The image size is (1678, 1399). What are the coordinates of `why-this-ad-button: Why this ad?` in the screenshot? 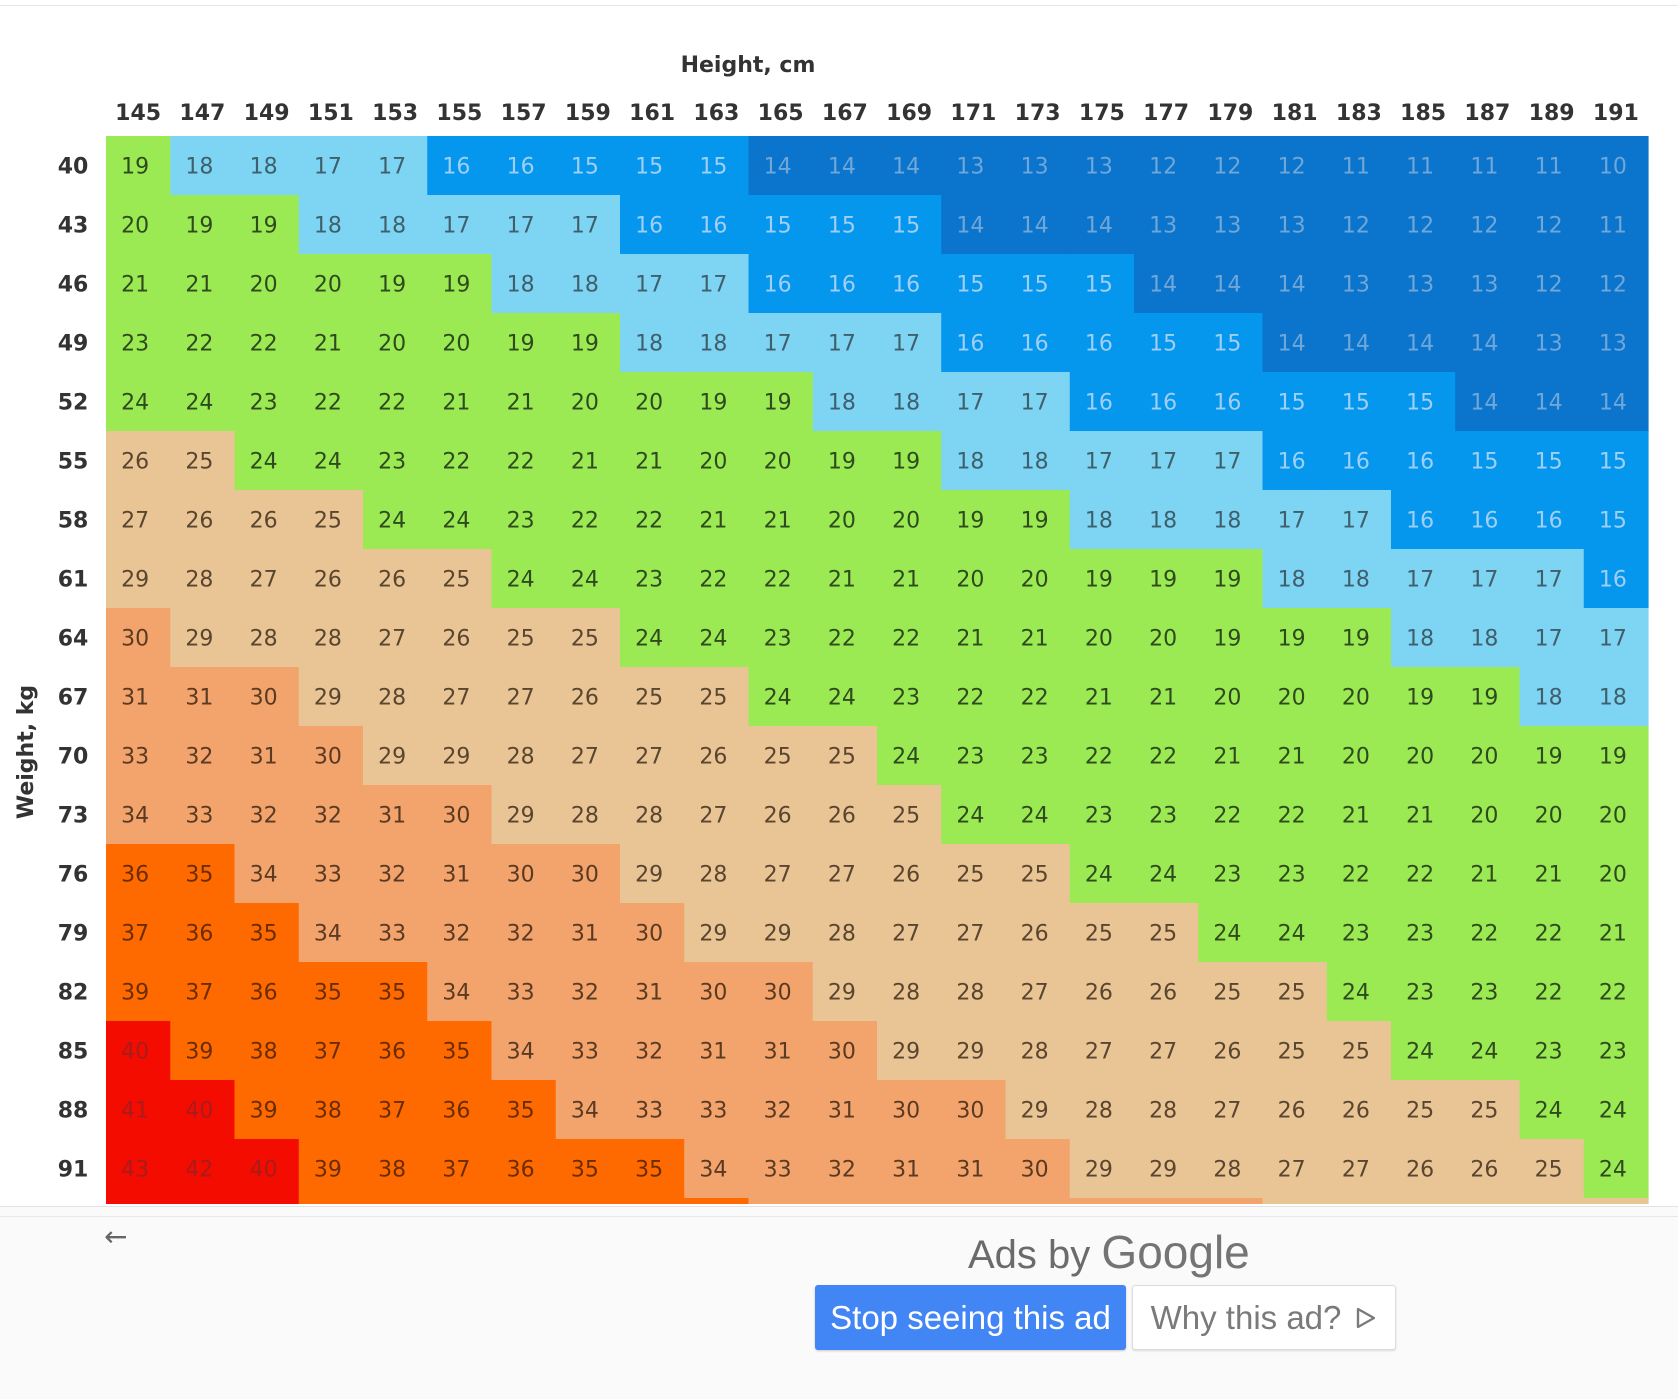 It's located at (1264, 1317).